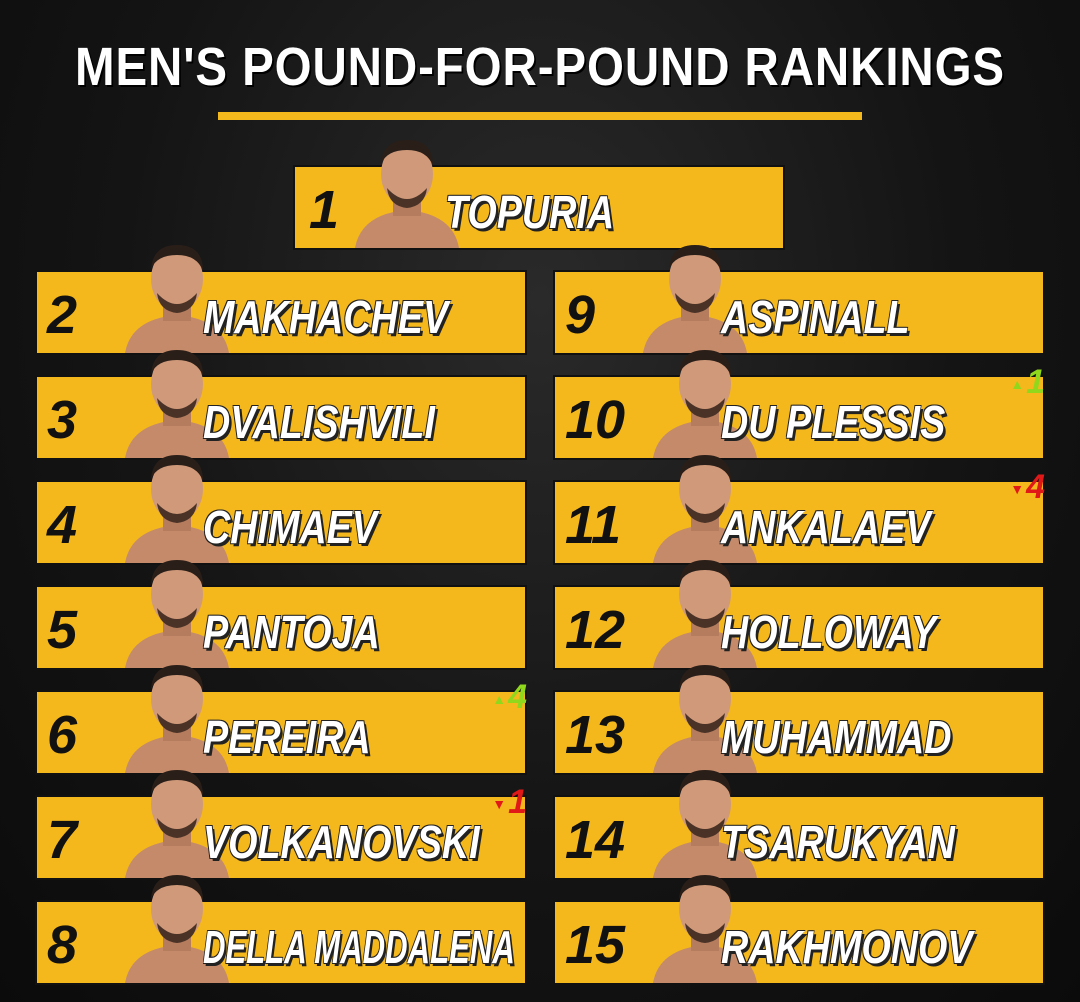 This screenshot has width=1080, height=1002. I want to click on fighter-name: PEREIRA, so click(287, 737).